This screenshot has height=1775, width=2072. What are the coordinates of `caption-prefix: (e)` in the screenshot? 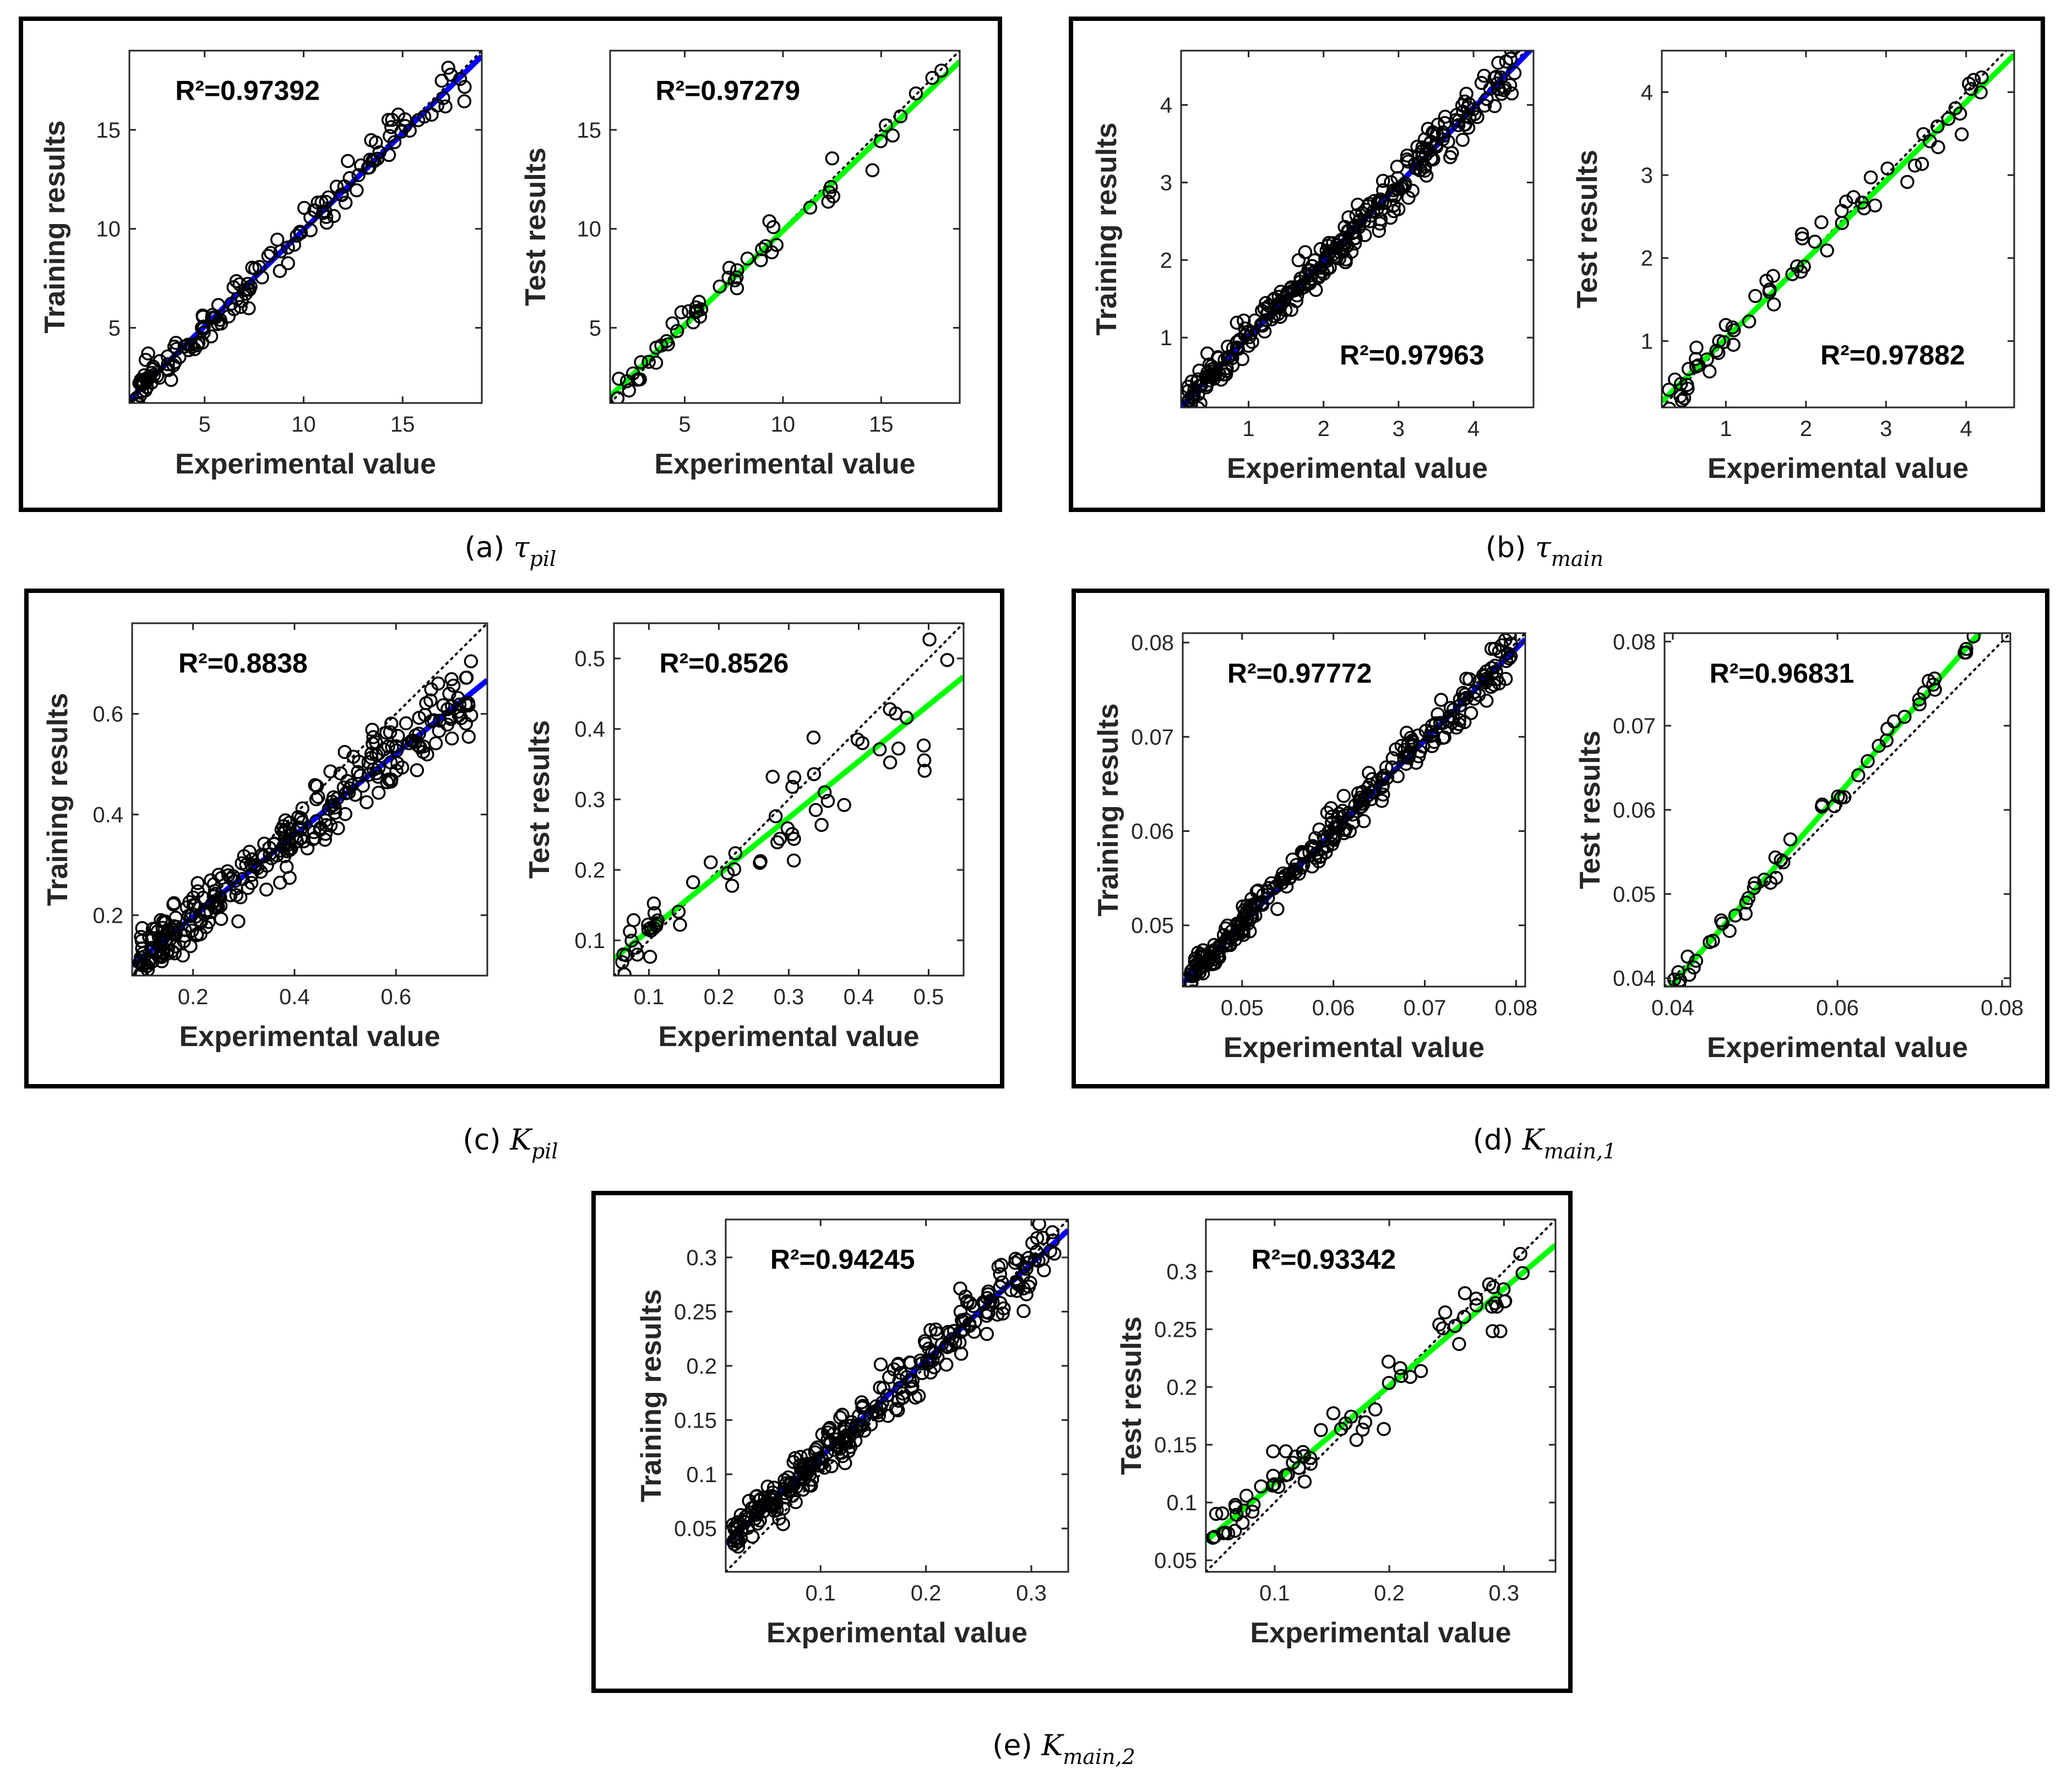 It's located at (1016, 1745).